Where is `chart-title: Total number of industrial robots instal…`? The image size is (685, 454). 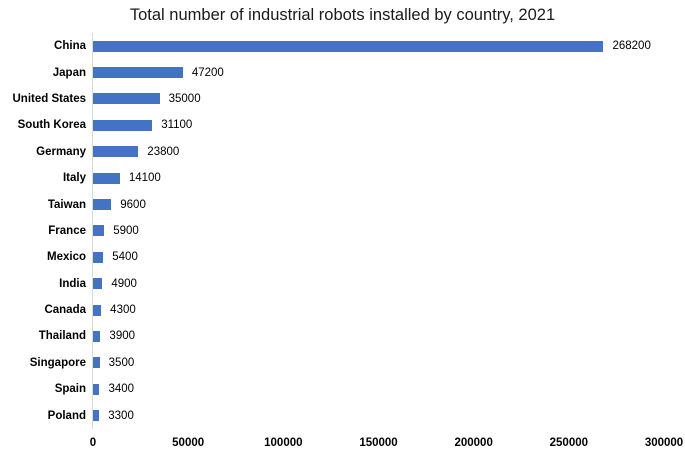
chart-title: Total number of industrial robots instal… is located at coordinates (342, 15).